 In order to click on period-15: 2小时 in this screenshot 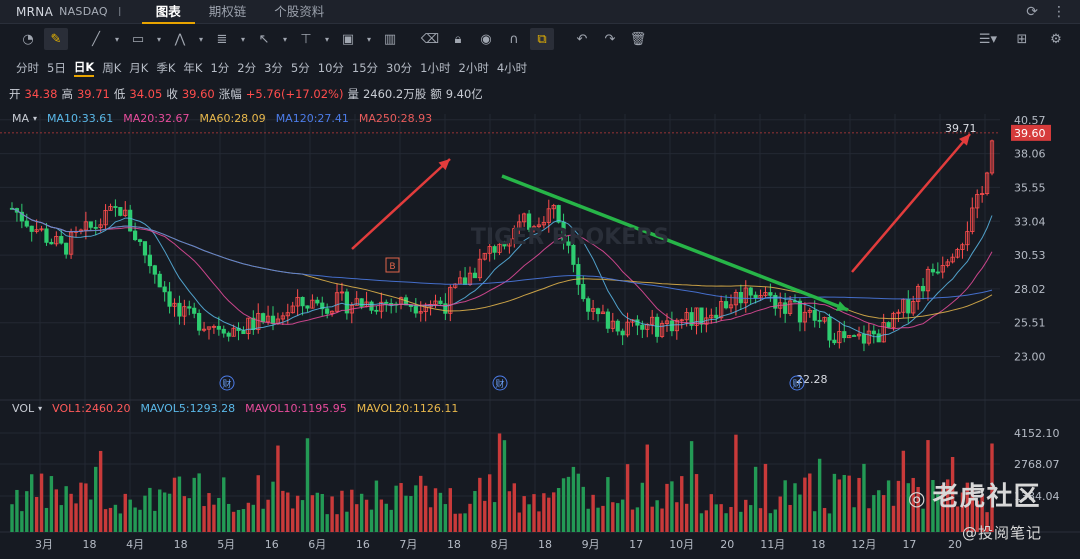, I will do `click(473, 68)`.